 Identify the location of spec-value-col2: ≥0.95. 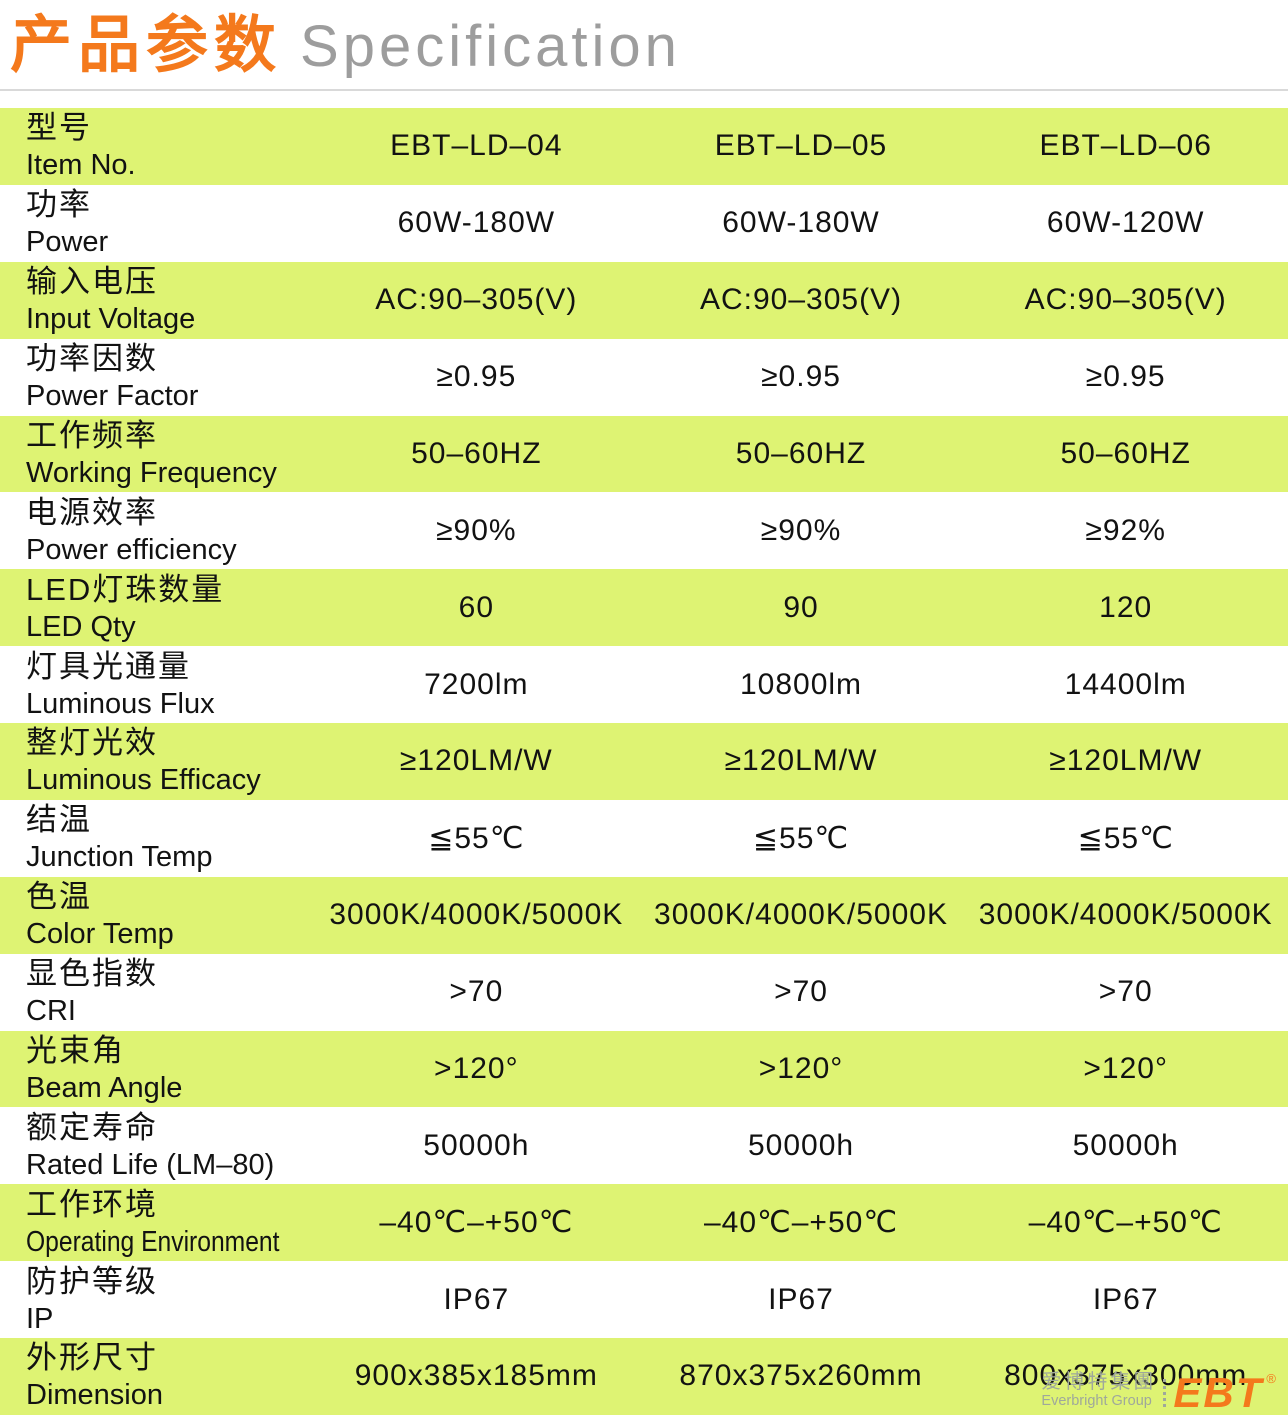
(801, 377).